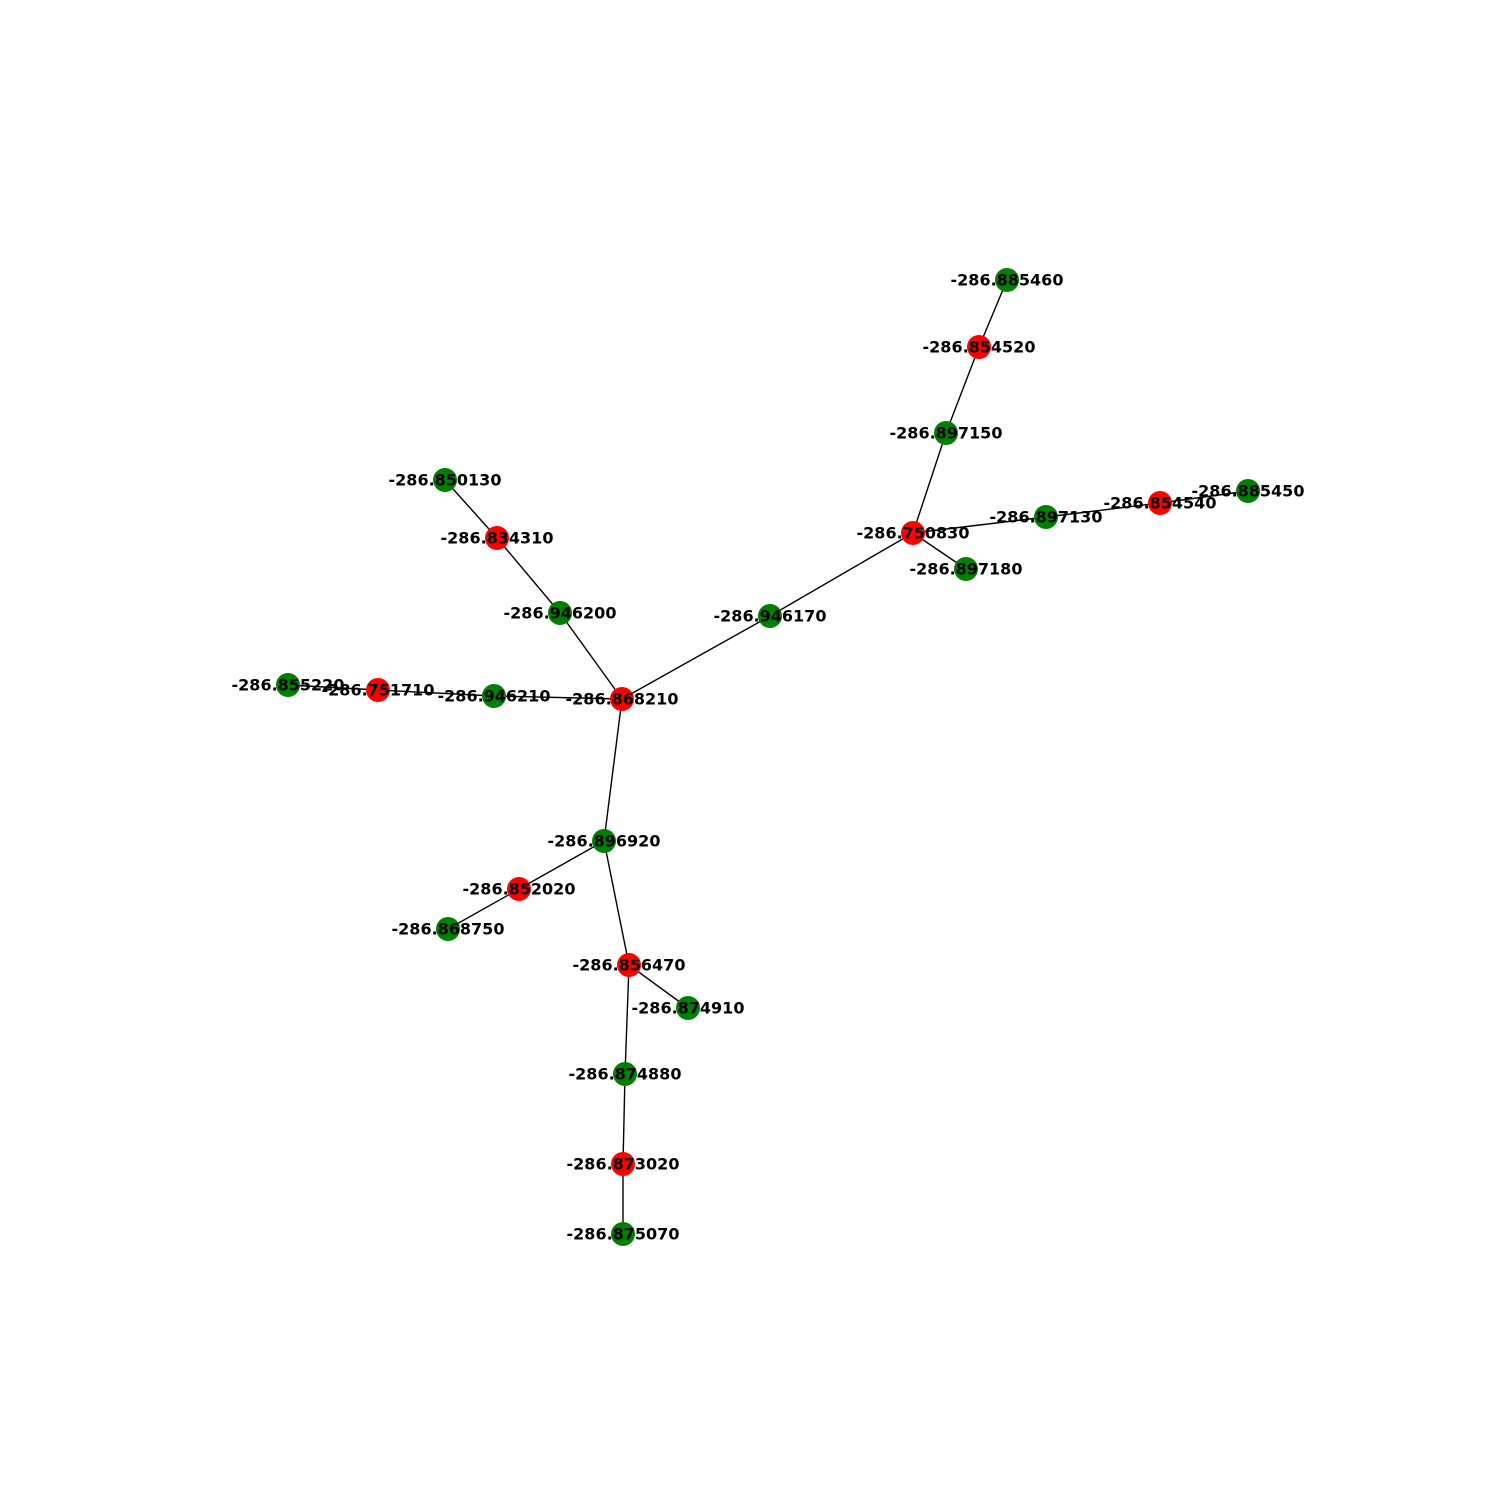  I want to click on node-label: -286.885450, so click(1248, 491).